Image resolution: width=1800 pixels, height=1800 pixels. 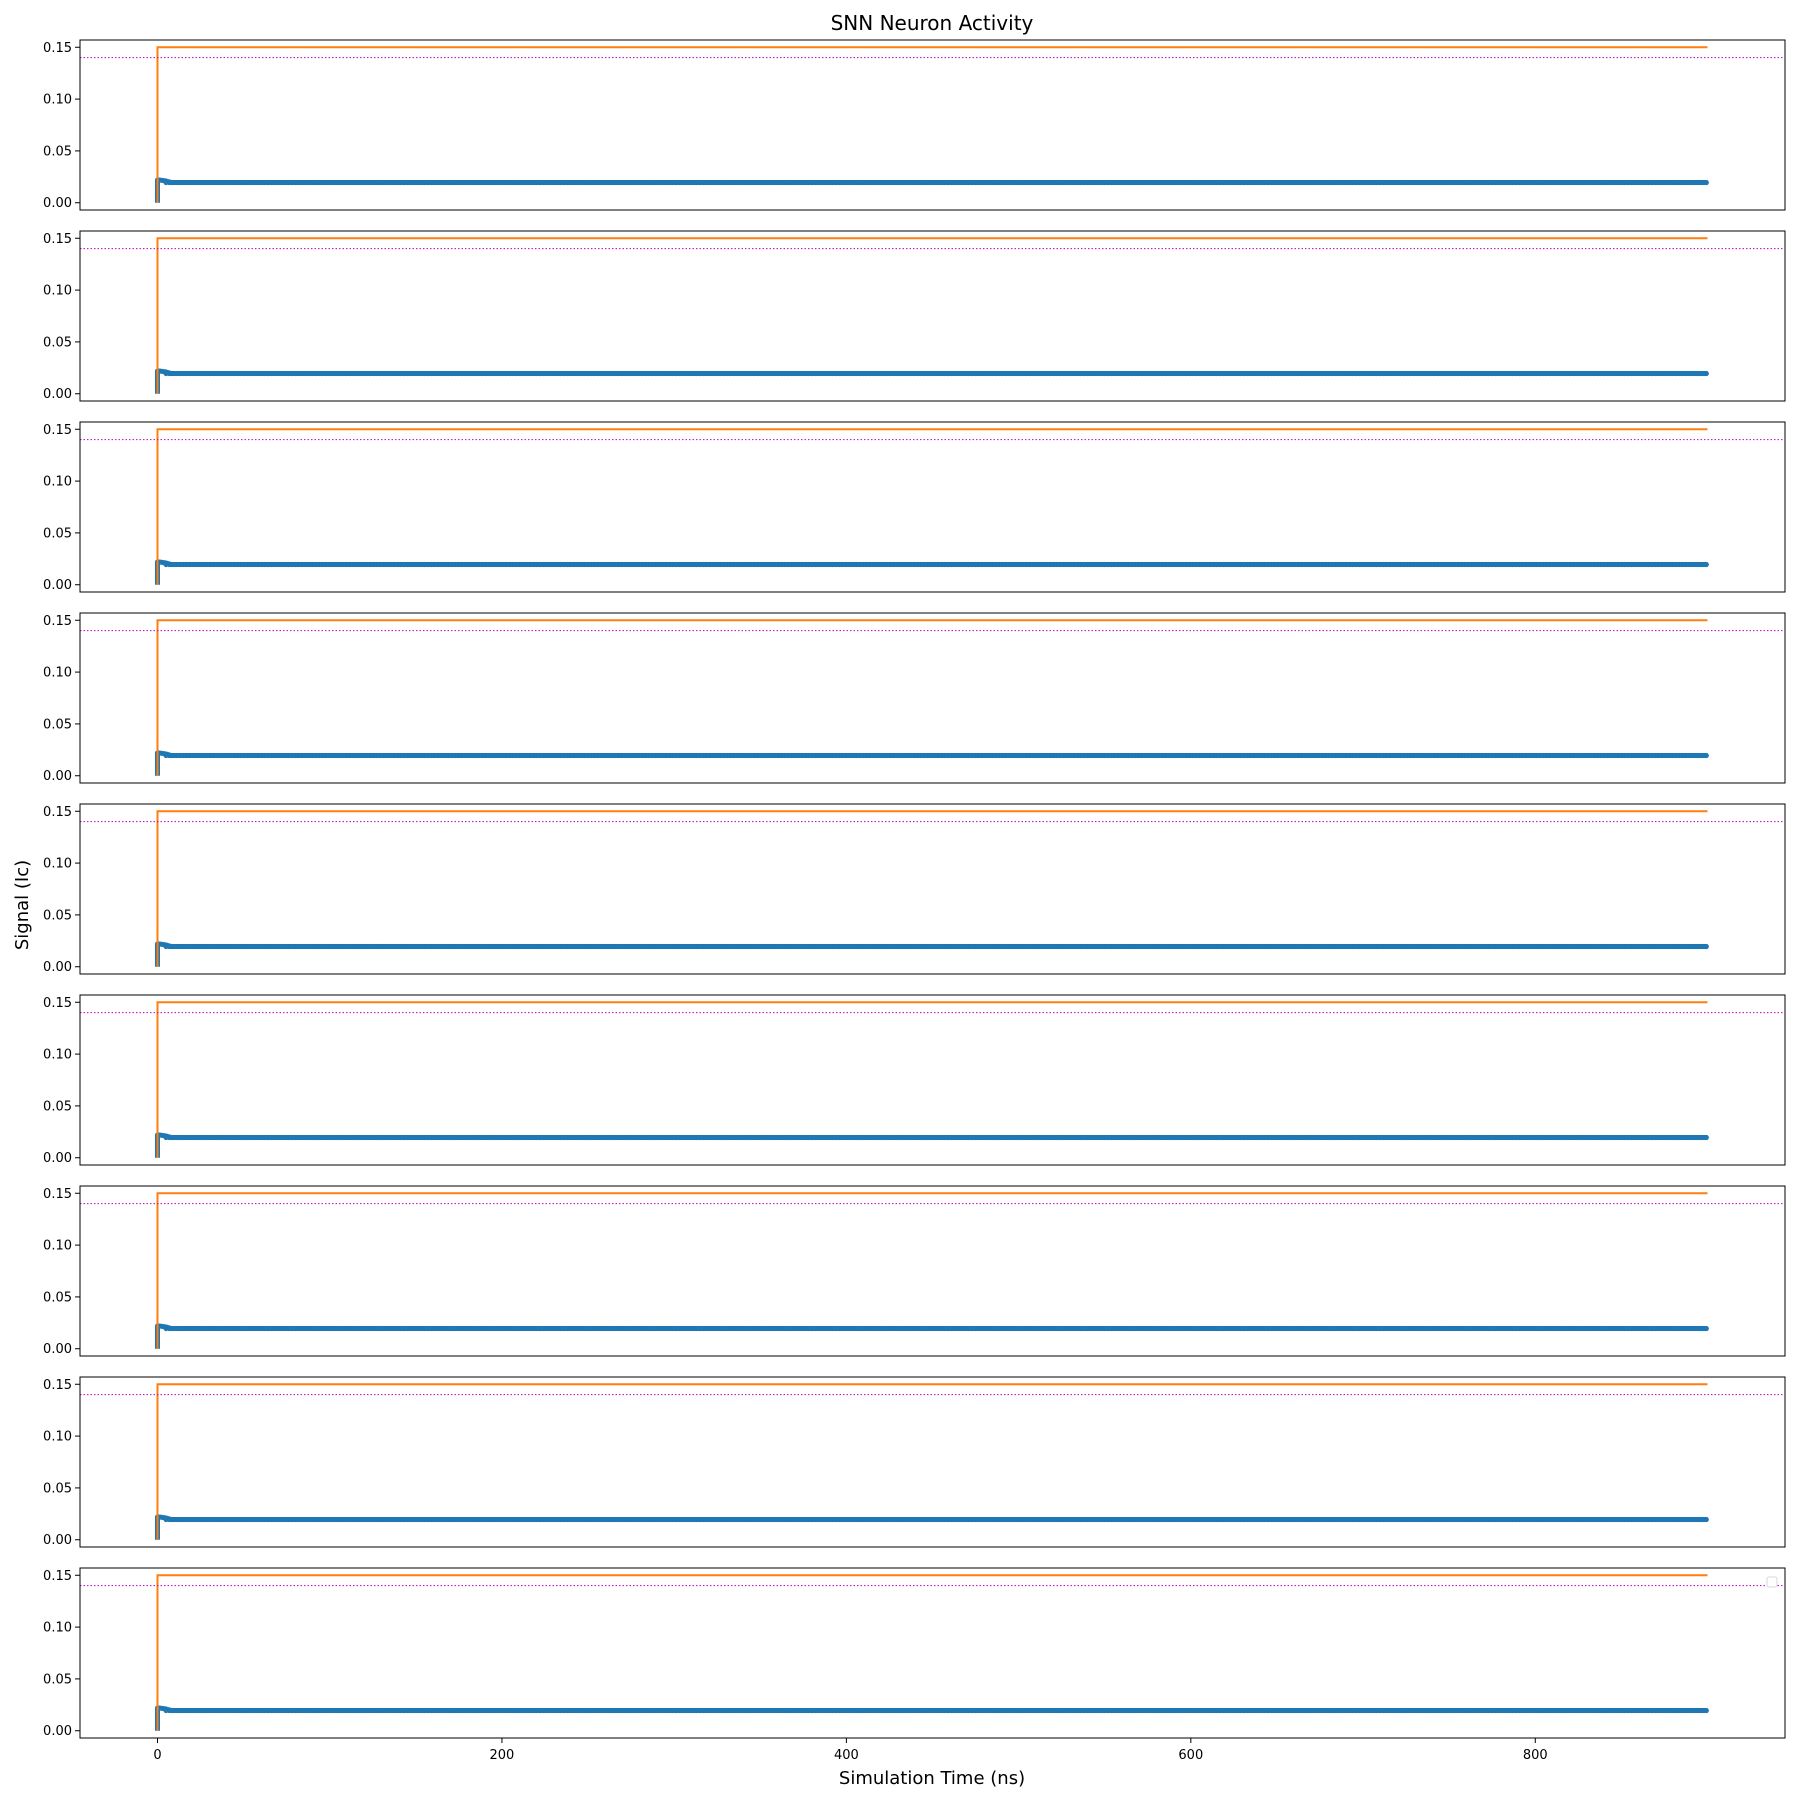 What do you see at coordinates (1772, 1582) in the screenshot?
I see `legend-box` at bounding box center [1772, 1582].